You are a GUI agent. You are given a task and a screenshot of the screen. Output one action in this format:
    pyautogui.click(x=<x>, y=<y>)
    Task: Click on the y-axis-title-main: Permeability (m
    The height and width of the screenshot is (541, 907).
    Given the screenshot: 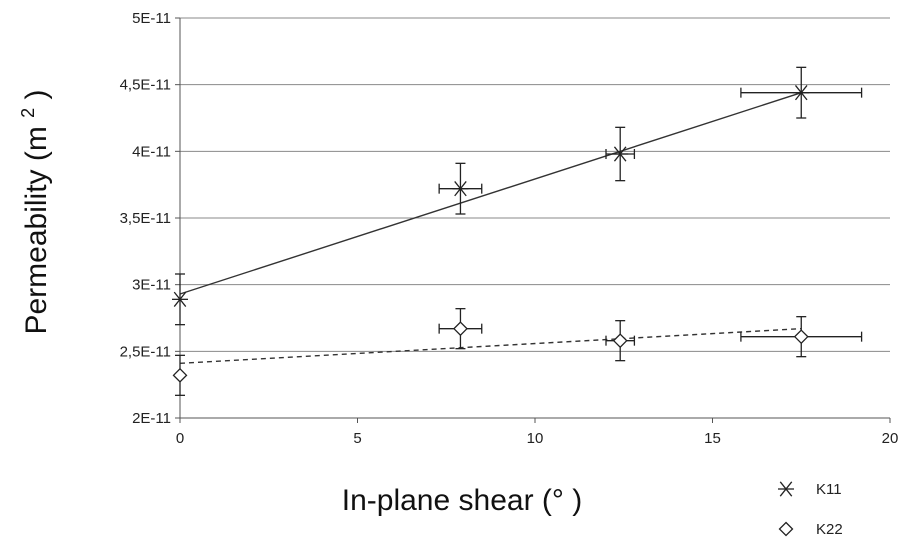 What is the action you would take?
    pyautogui.click(x=36, y=230)
    